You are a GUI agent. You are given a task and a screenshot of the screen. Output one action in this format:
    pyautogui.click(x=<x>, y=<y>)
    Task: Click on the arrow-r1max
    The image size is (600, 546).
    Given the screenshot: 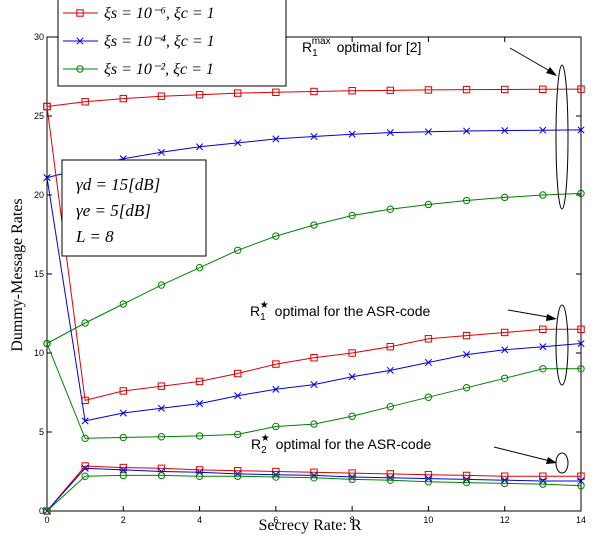 What is the action you would take?
    pyautogui.click(x=532, y=61)
    